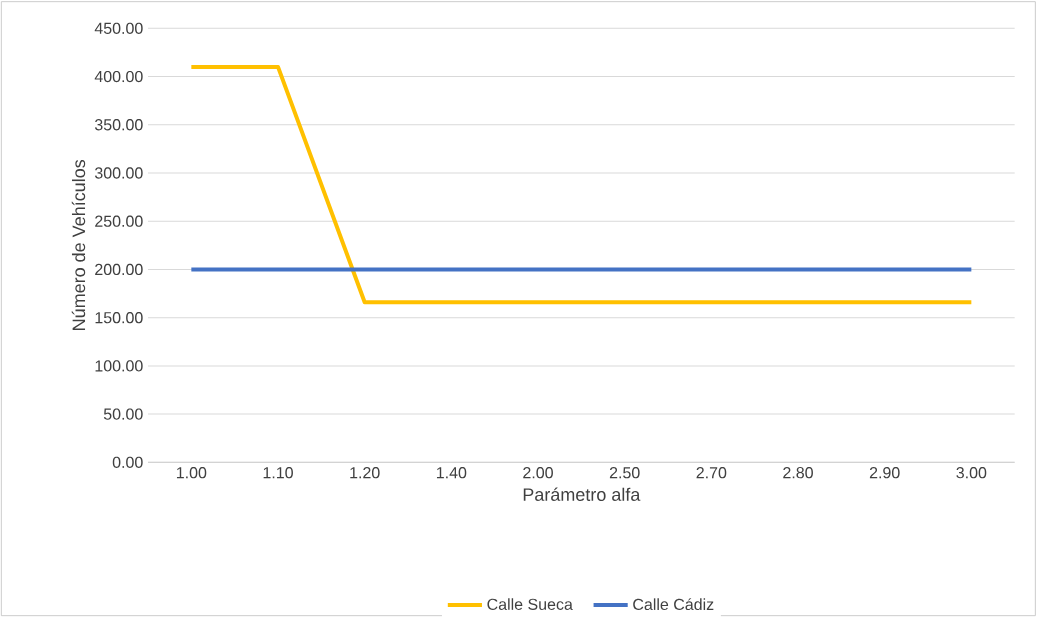  Describe the element at coordinates (624, 473) in the screenshot. I see `x-tick-label: 2.50` at that location.